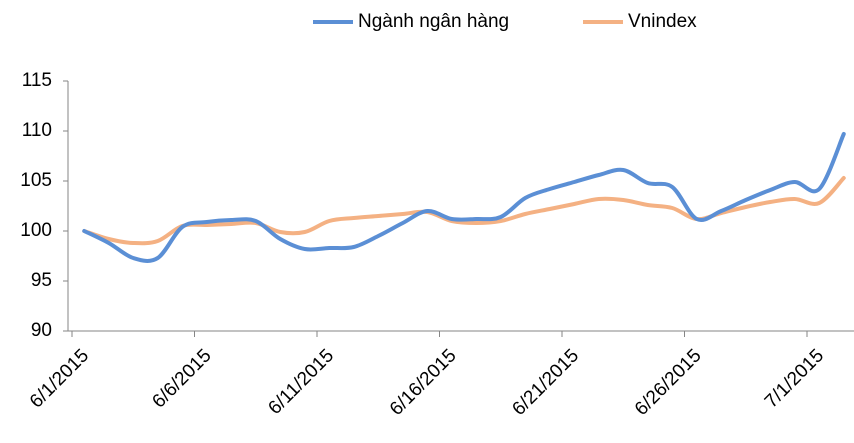  Describe the element at coordinates (545, 382) in the screenshot. I see `x-tick-label: 6/21/2015` at that location.